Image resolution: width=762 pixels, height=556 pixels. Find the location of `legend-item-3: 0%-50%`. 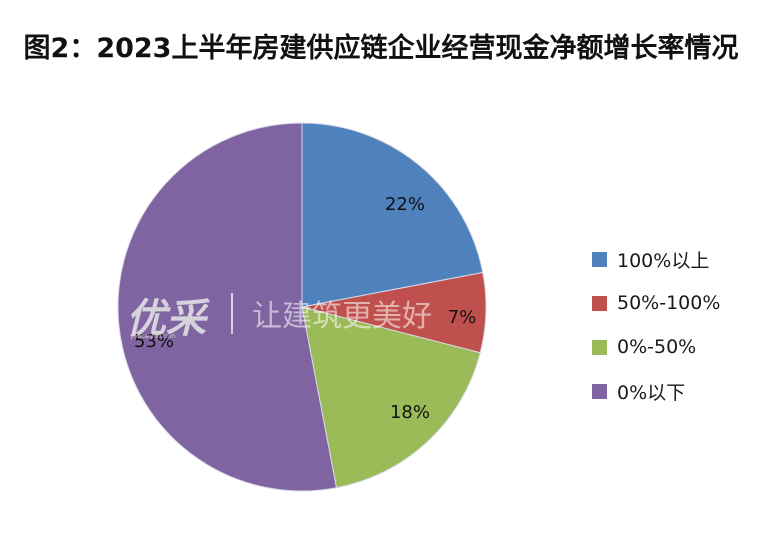

legend-item-3: 0%-50% is located at coordinates (656, 347).